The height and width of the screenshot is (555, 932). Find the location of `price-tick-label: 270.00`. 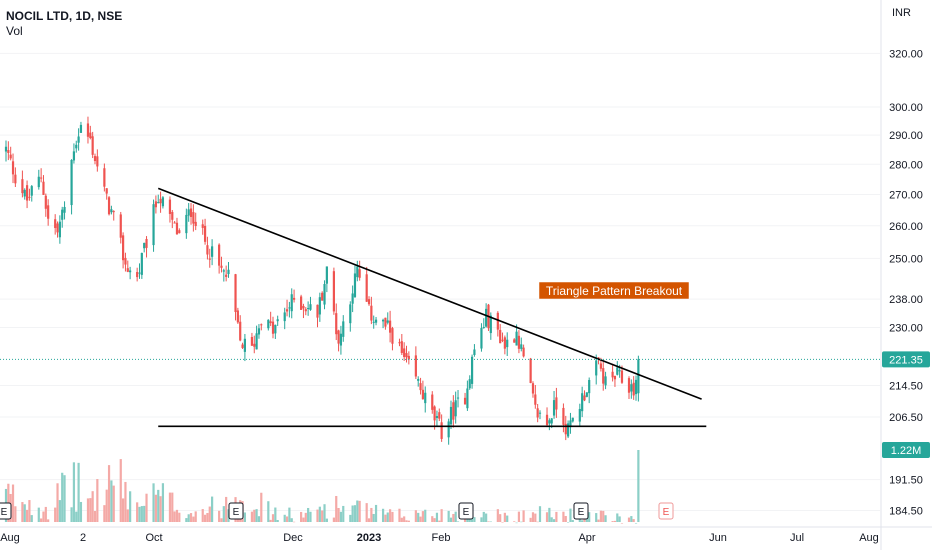

price-tick-label: 270.00 is located at coordinates (906, 195).